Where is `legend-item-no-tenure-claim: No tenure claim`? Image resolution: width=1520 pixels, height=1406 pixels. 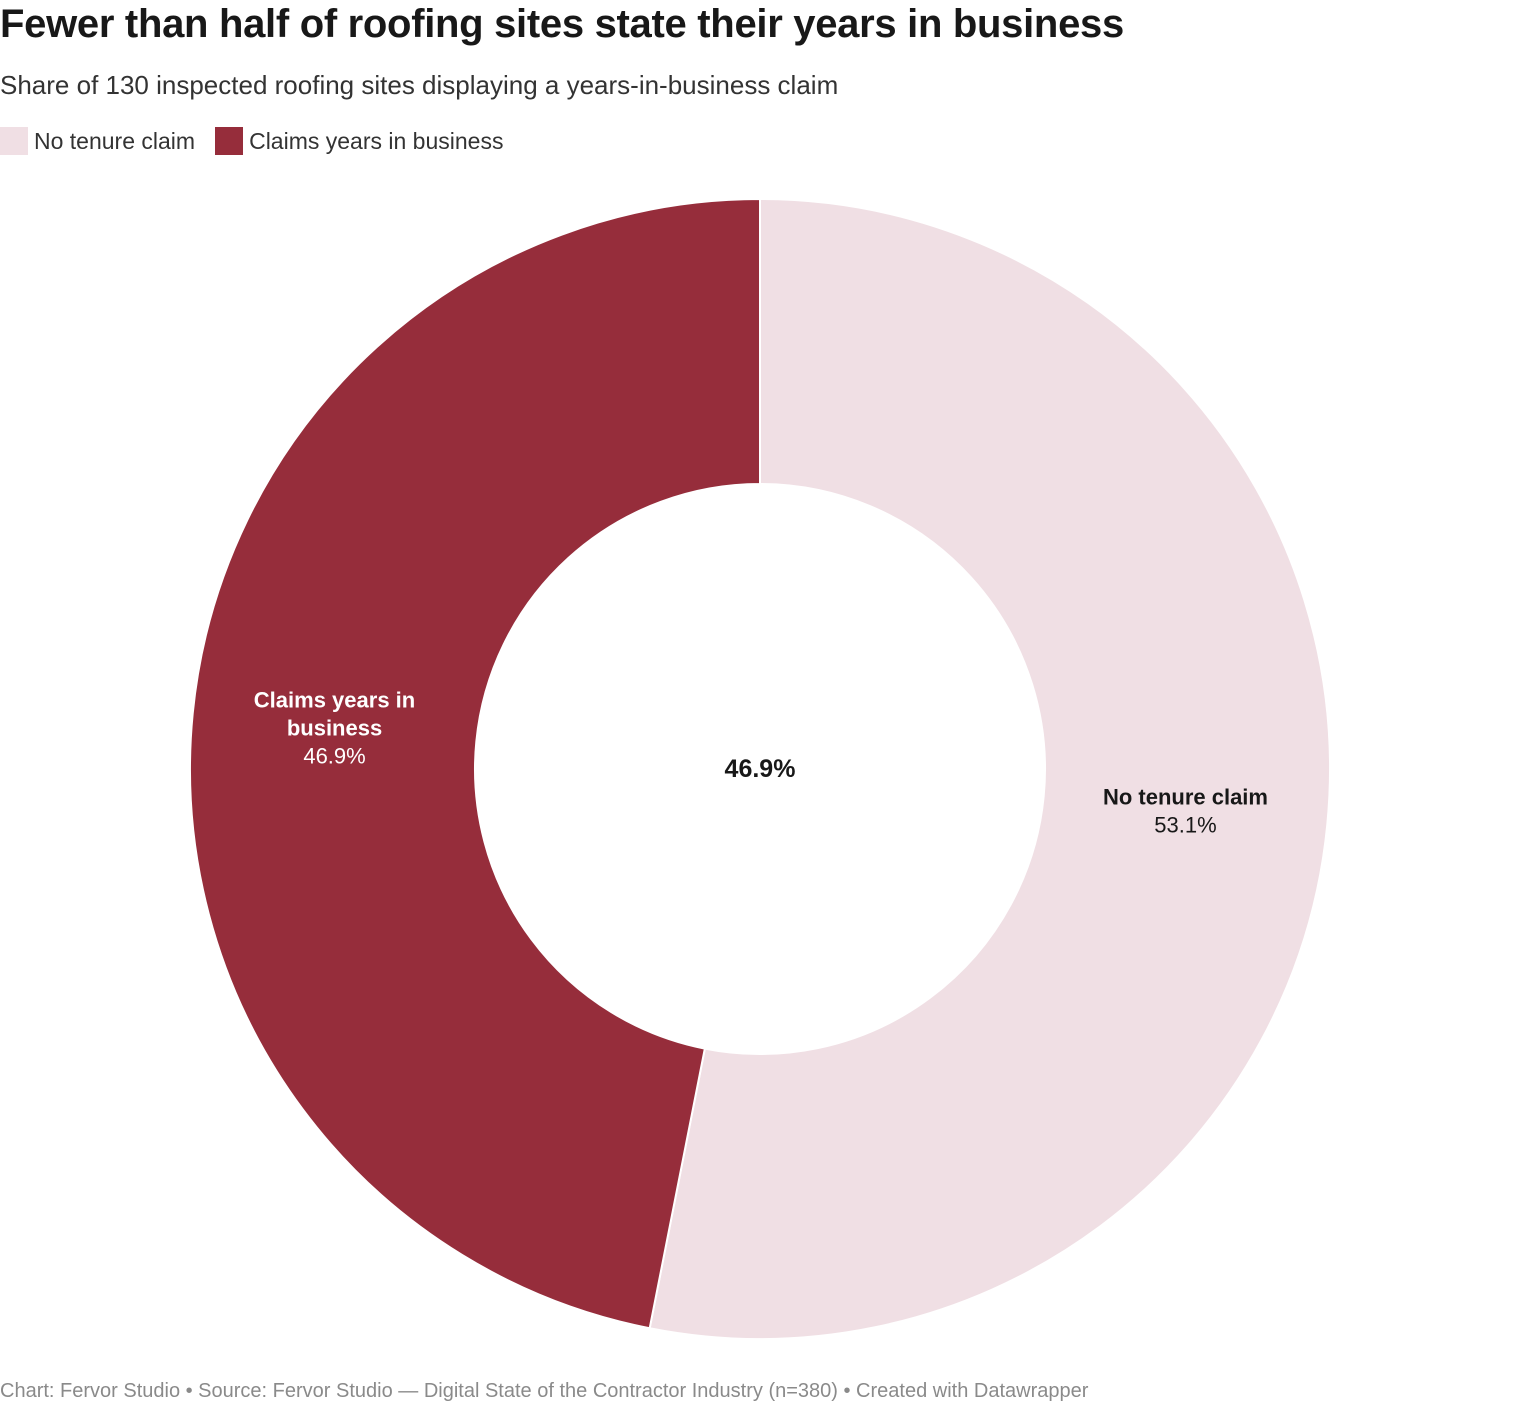
legend-item-no-tenure-claim: No tenure claim is located at coordinates (97, 141).